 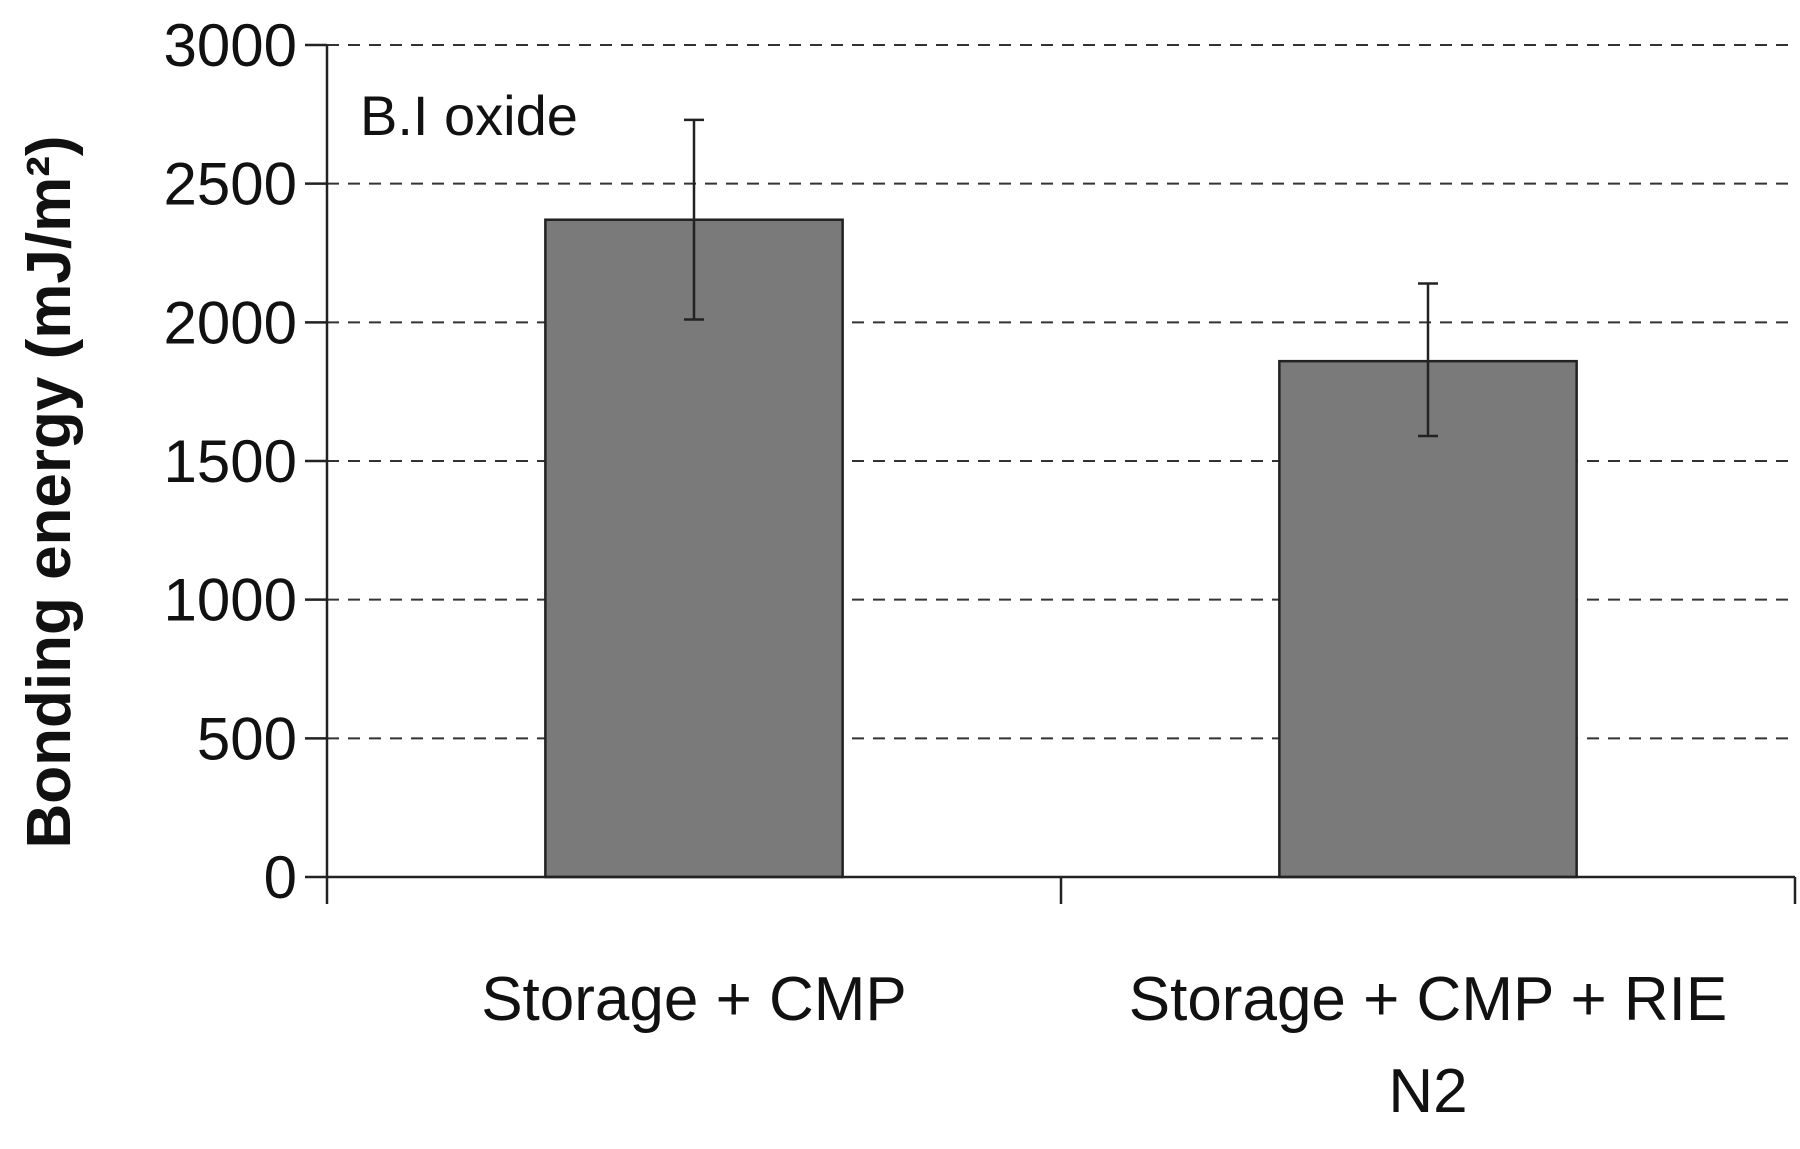 What do you see at coordinates (1104, 1045) in the screenshot?
I see `x-category-labels: Storage + CMP Storage + CMP + RIE N2` at bounding box center [1104, 1045].